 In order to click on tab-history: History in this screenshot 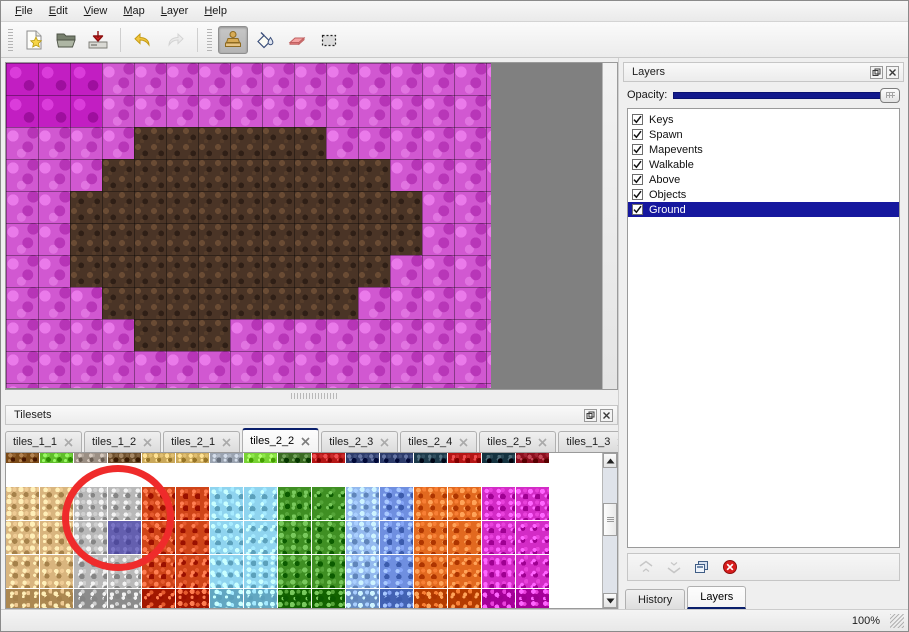, I will do `click(655, 599)`.